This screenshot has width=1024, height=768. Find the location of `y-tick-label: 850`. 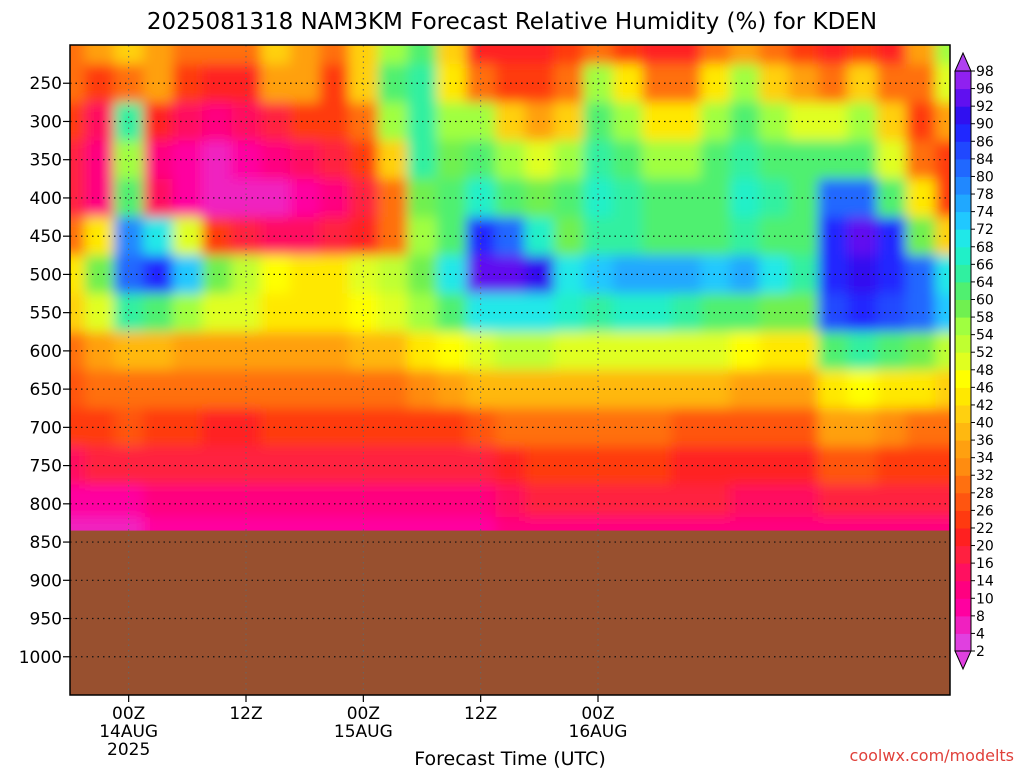

y-tick-label: 850 is located at coordinates (46, 543).